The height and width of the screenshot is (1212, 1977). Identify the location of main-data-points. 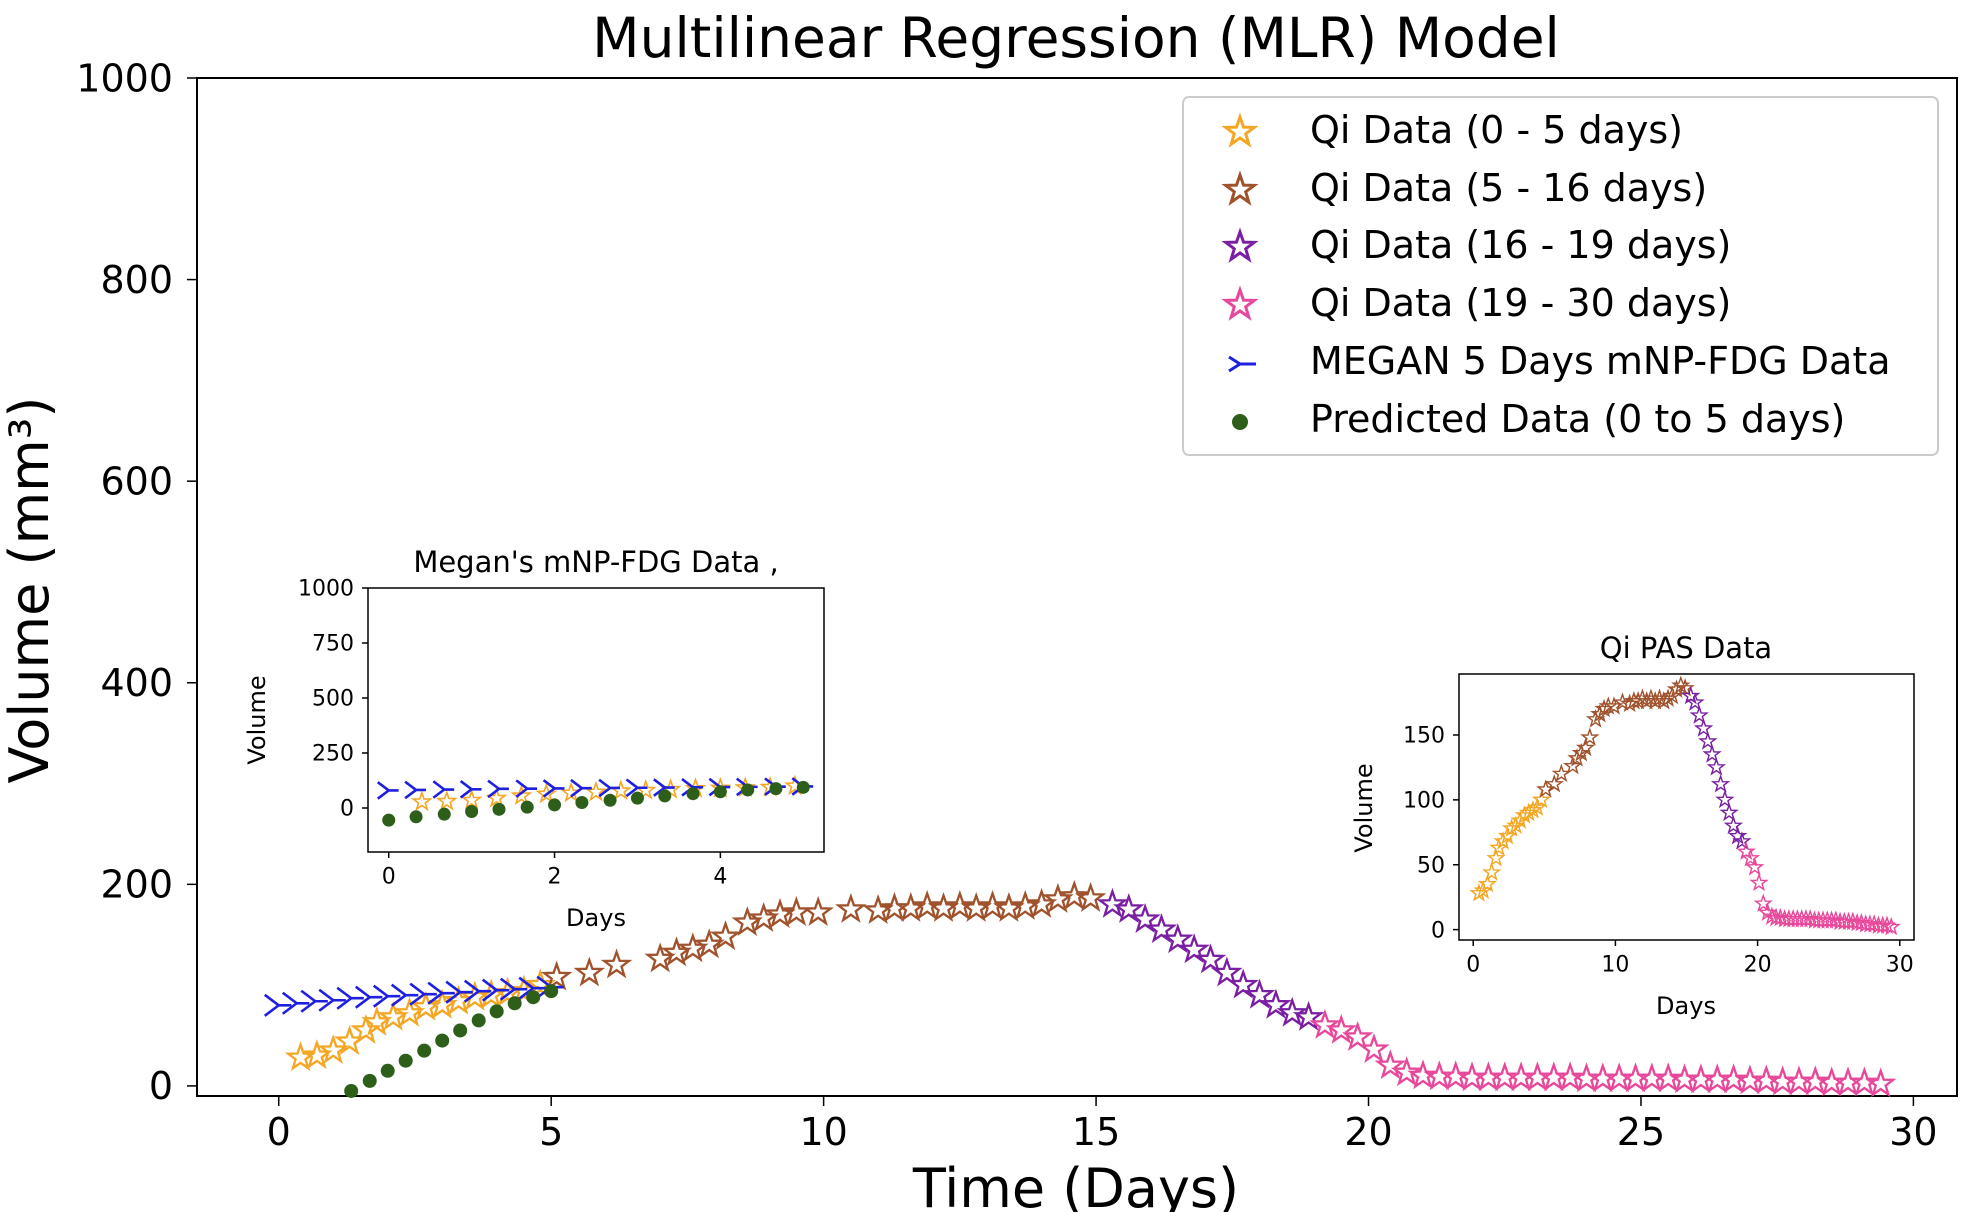
(1079, 990).